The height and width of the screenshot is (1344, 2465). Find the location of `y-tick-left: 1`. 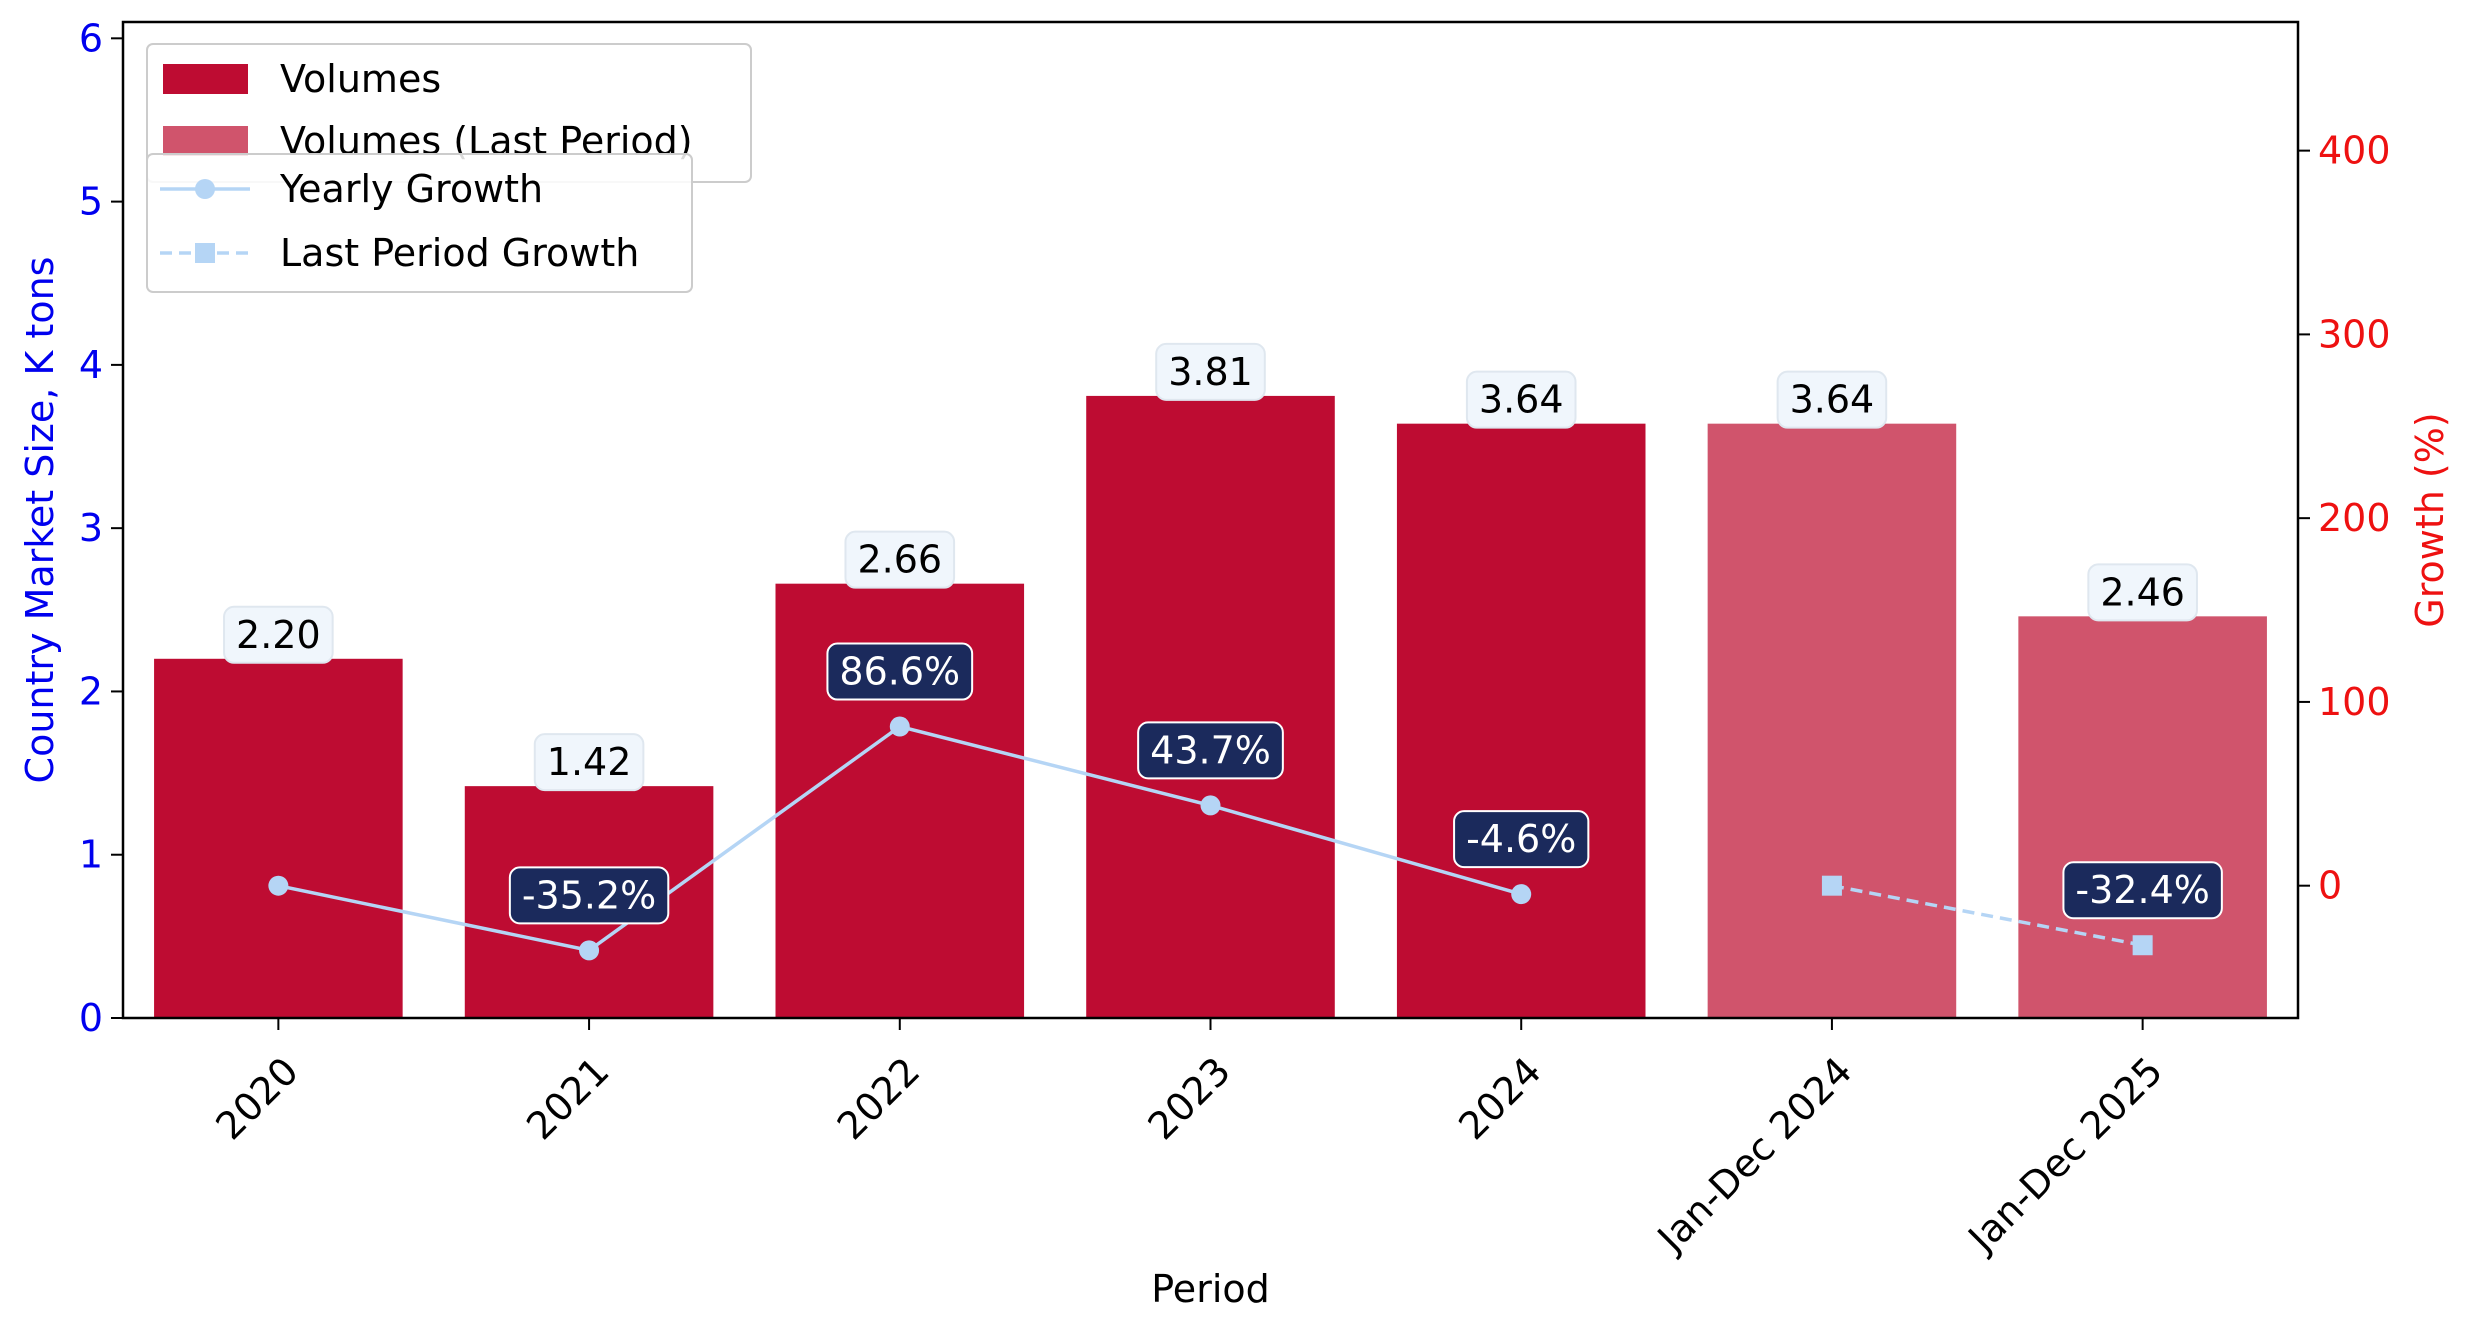

y-tick-left: 1 is located at coordinates (91, 855).